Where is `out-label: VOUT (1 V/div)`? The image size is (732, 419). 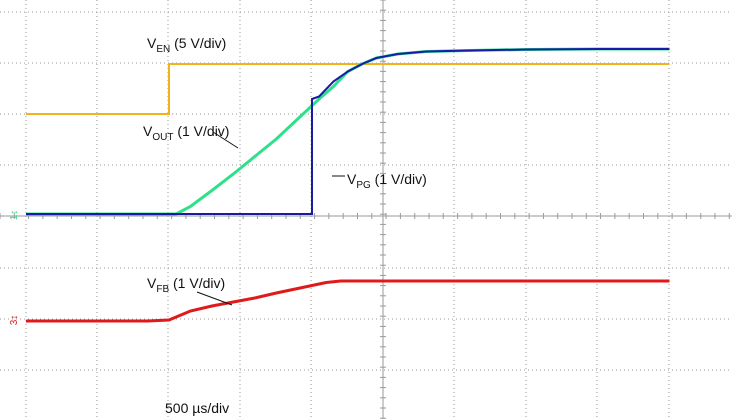
out-label: VOUT (1 V/div) is located at coordinates (186, 133).